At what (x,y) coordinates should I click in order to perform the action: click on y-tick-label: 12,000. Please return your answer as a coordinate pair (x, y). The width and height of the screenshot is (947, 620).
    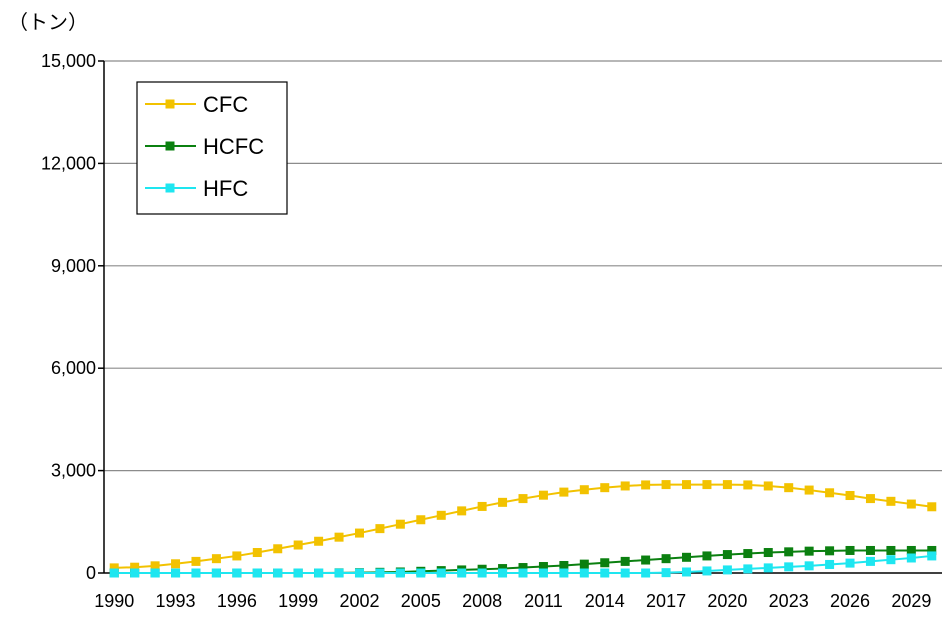
    Looking at the image, I should click on (68, 163).